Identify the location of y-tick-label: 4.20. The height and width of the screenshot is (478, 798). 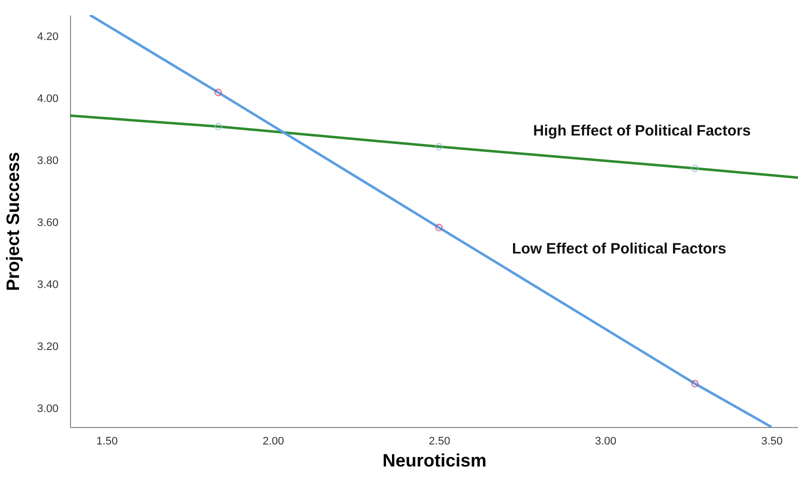
(47, 37).